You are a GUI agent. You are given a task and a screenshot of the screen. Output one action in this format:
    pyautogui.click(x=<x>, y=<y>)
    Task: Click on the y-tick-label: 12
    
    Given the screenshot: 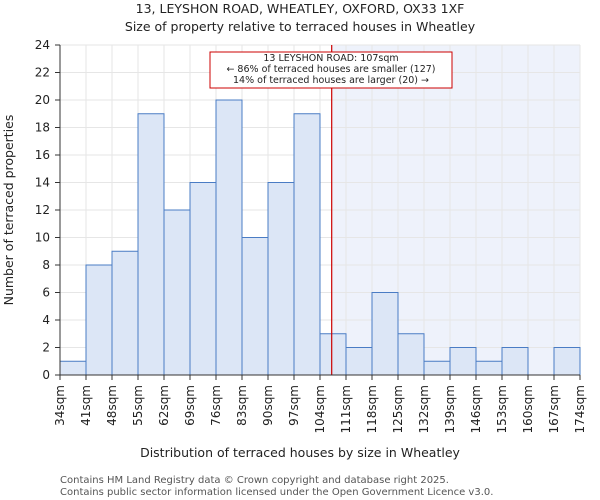 What is the action you would take?
    pyautogui.click(x=42, y=210)
    